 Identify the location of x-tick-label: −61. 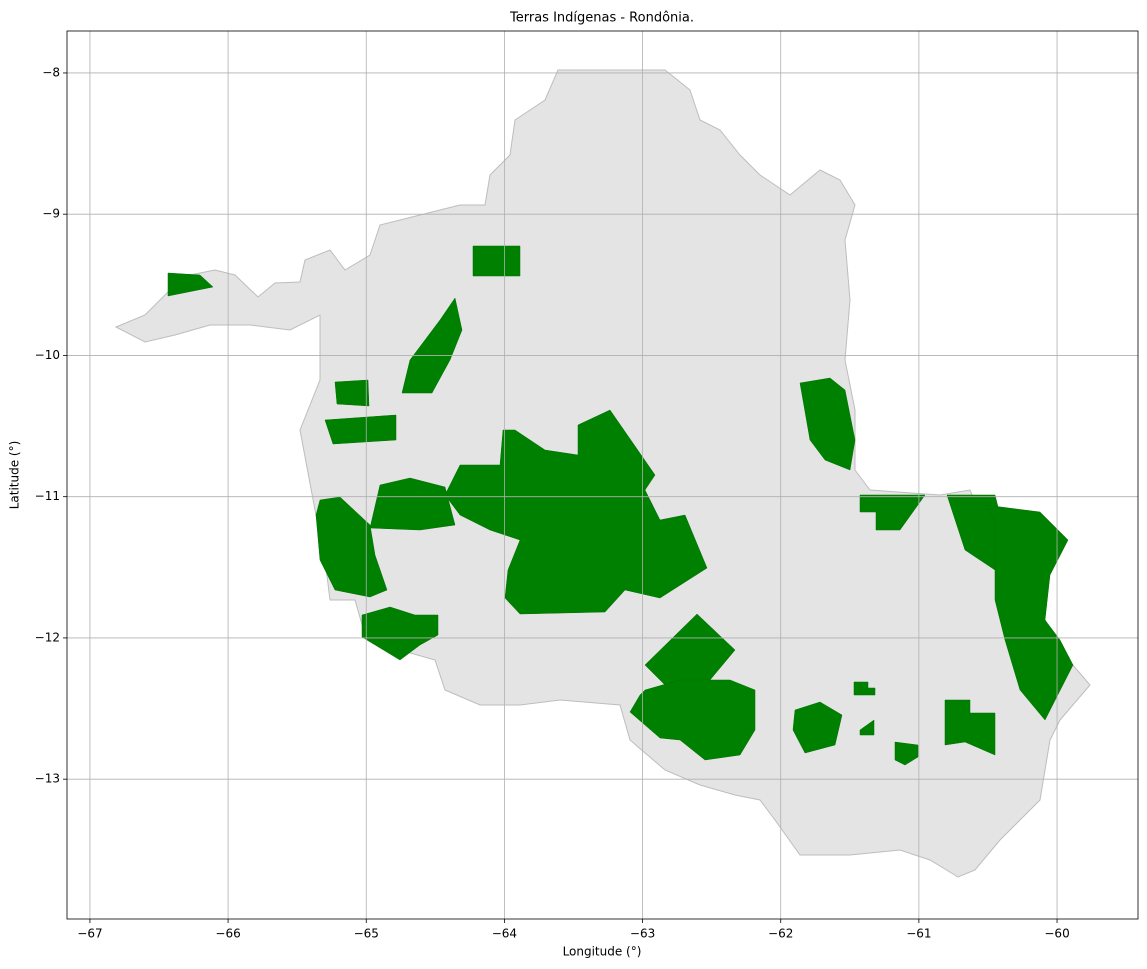
(918, 934).